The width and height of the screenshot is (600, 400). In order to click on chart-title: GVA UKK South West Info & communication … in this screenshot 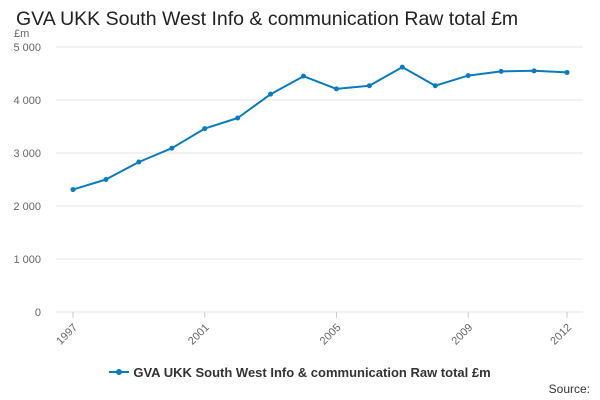, I will do `click(267, 19)`.